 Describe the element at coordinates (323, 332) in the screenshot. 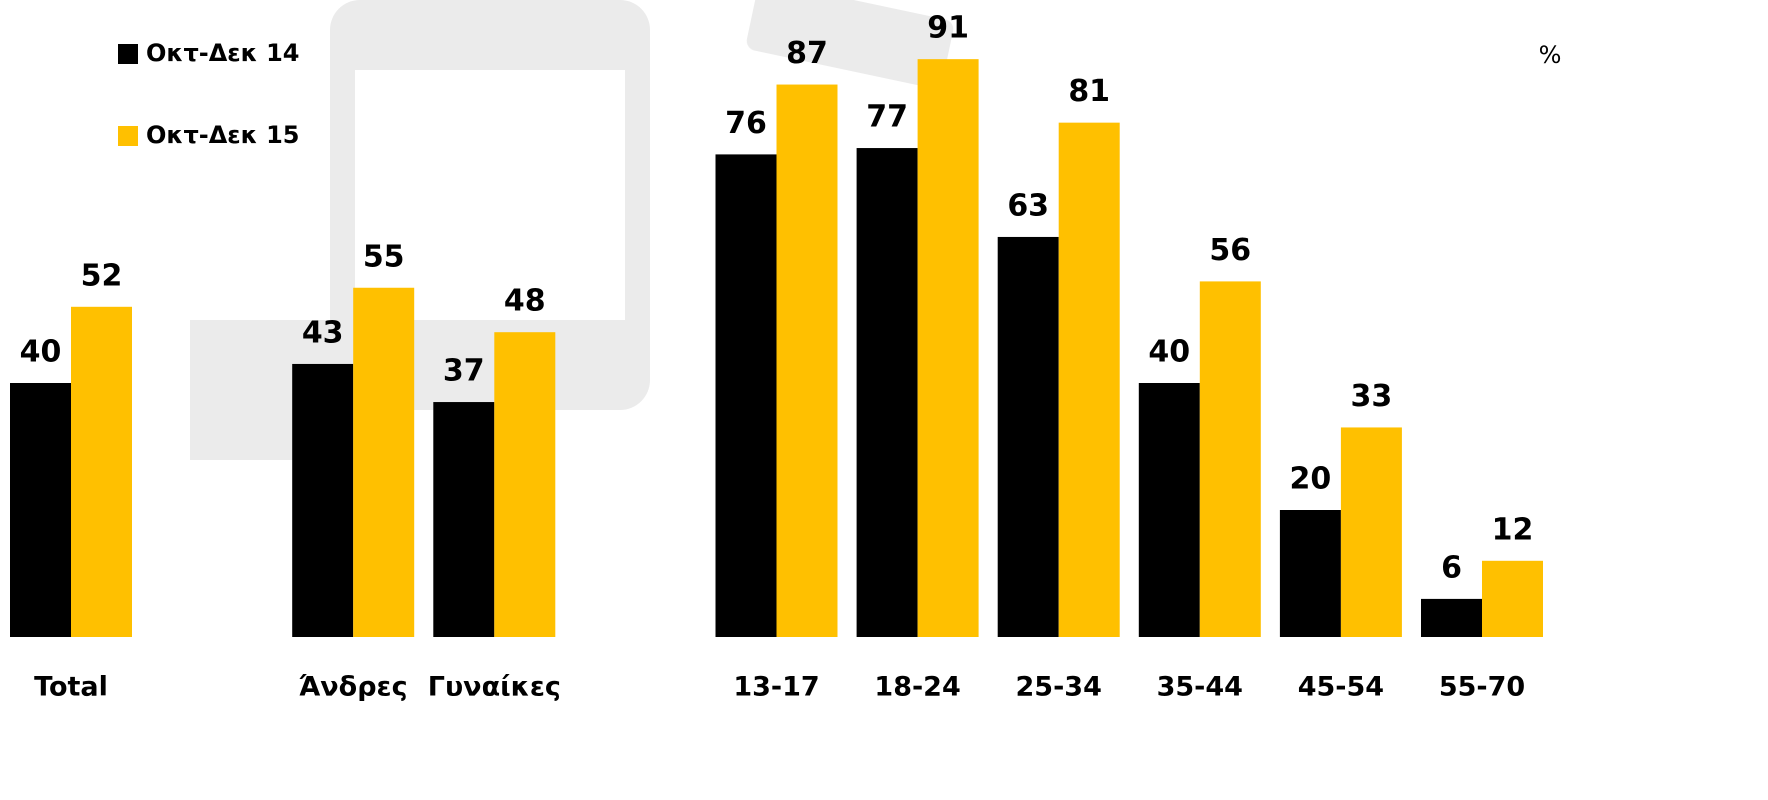

I see `value-label: 43` at that location.